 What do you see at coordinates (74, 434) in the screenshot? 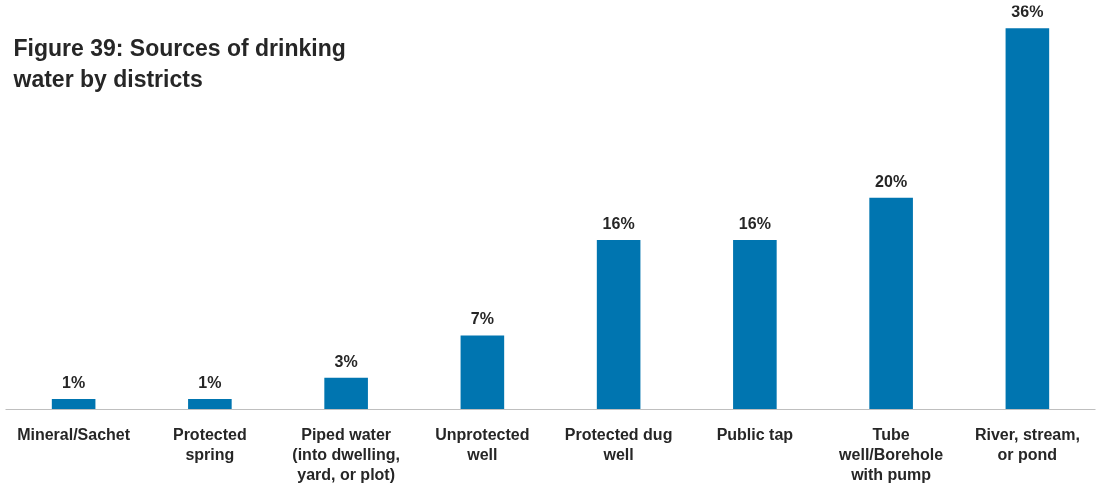
I see `x-tick-label: Mineral/Sachet` at bounding box center [74, 434].